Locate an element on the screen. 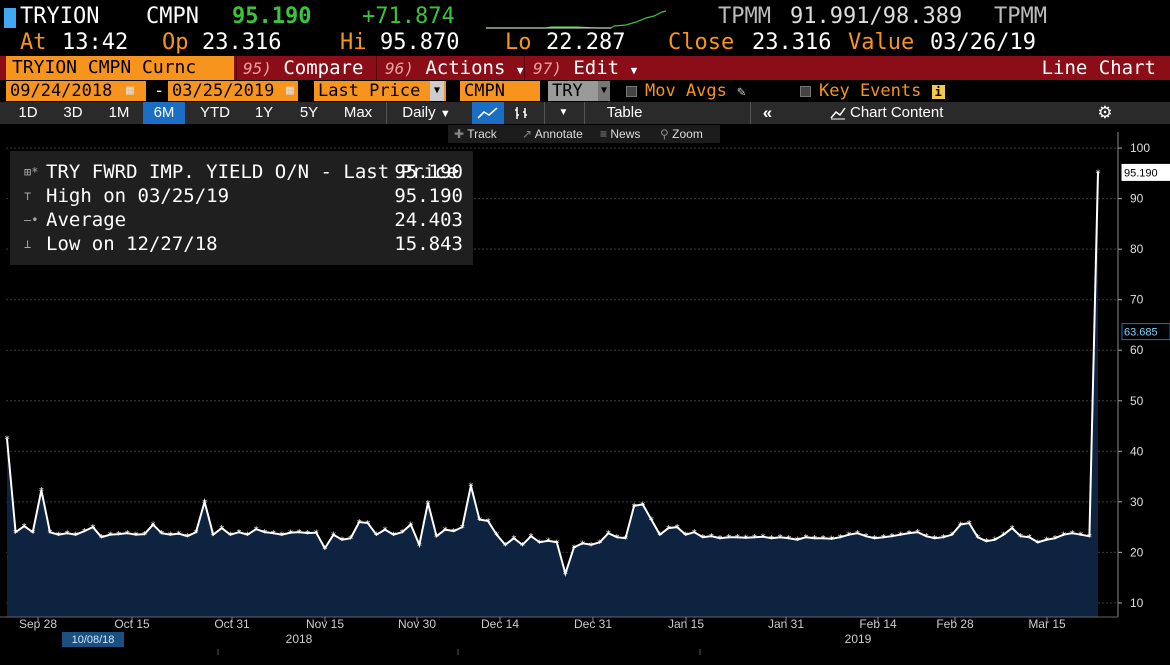 The height and width of the screenshot is (665, 1170). command-cursor is located at coordinates (10, 18).